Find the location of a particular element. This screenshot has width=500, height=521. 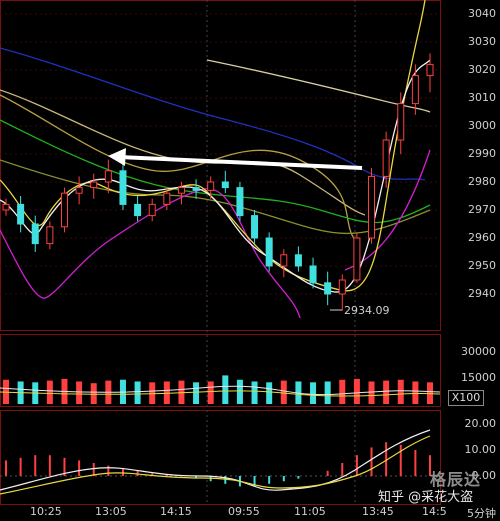

price-tick-label: 3040 is located at coordinates (482, 13).